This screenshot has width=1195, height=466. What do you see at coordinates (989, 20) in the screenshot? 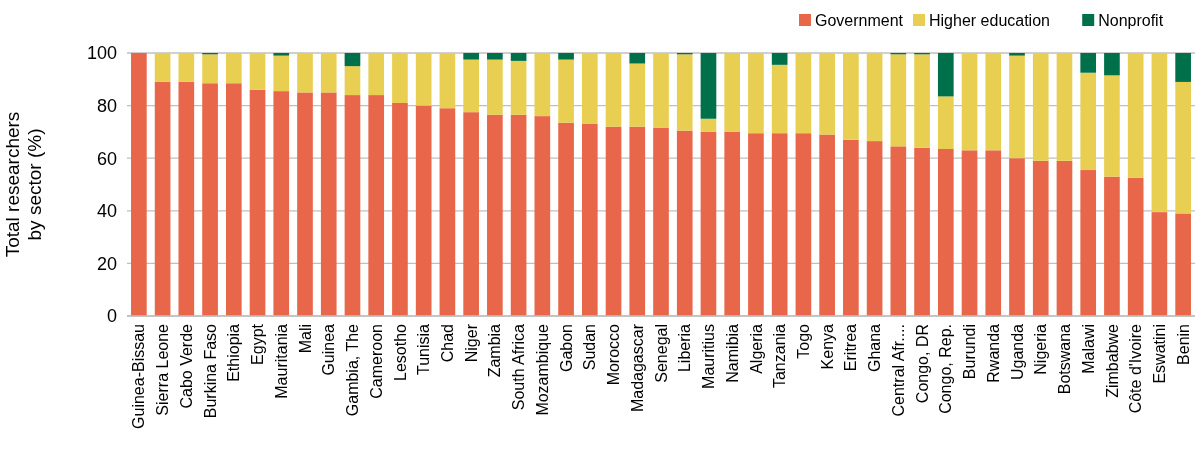
I see `legend-label: Higher education` at bounding box center [989, 20].